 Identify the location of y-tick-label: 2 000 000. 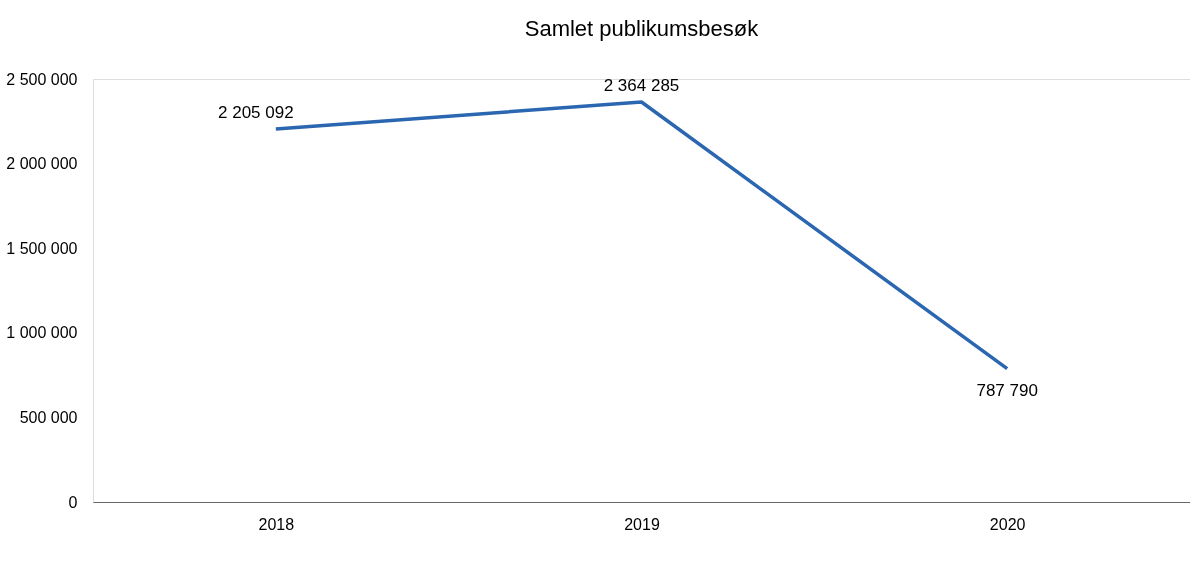
(42, 164).